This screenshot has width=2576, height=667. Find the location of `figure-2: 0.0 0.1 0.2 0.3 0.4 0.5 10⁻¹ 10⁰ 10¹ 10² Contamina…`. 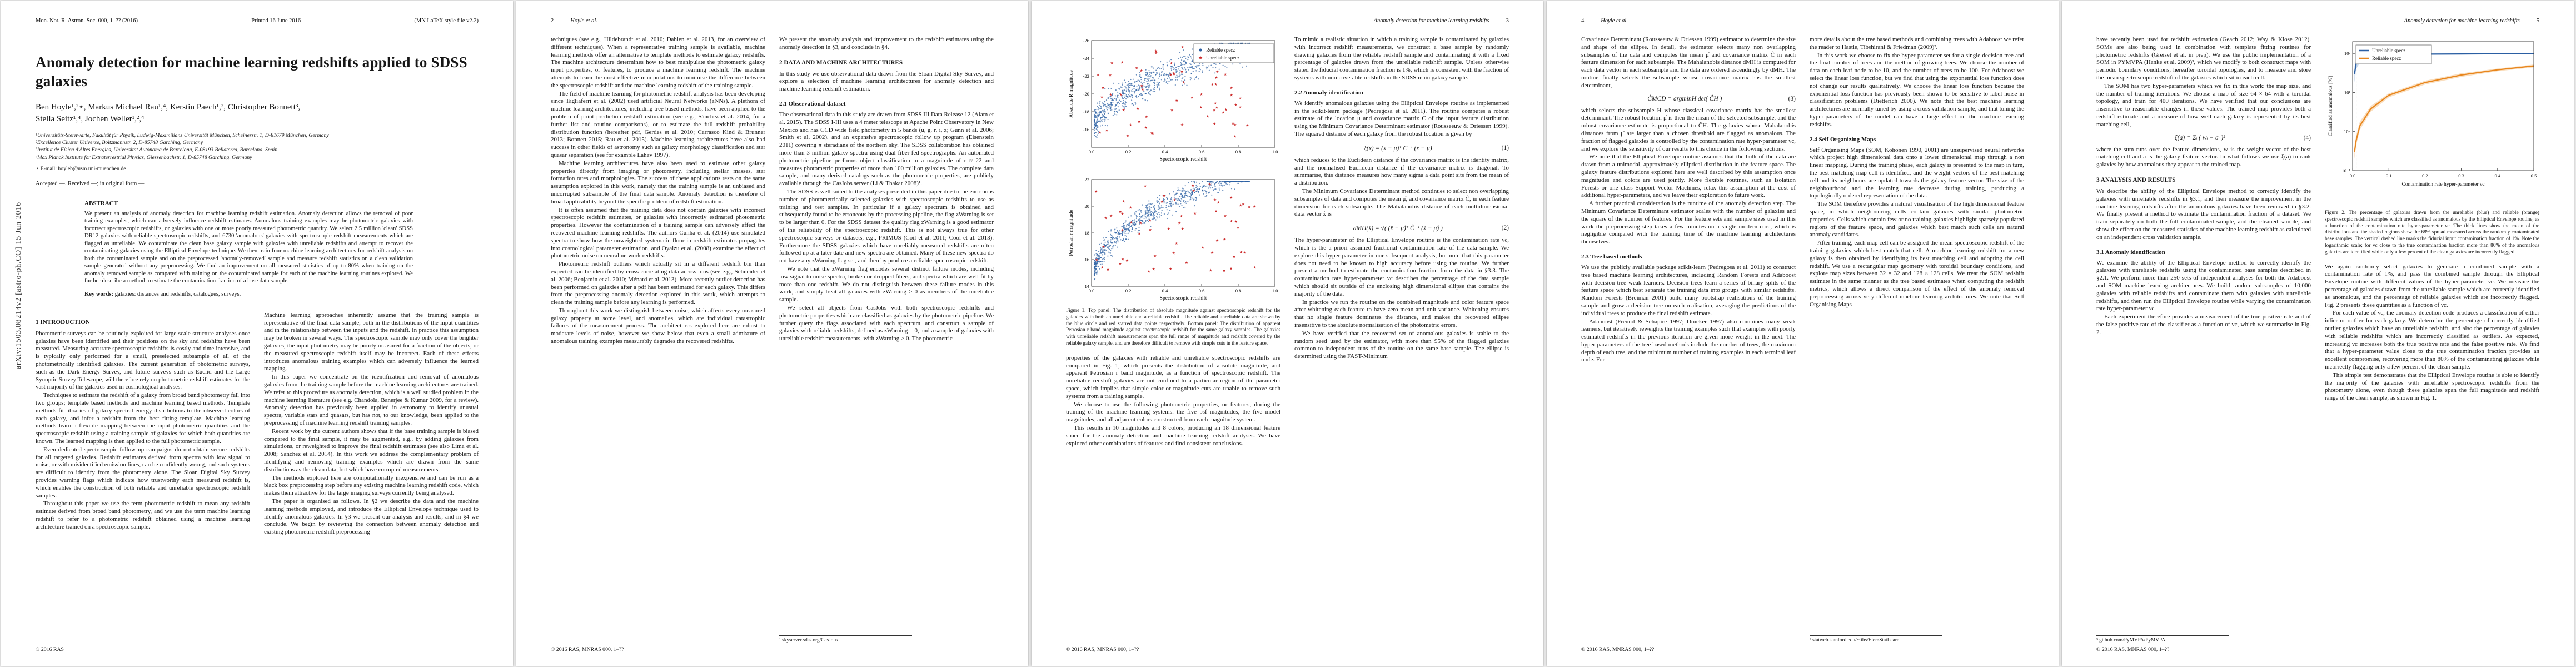

figure-2: 0.0 0.1 0.2 0.3 0.4 0.5 10⁻¹ 10⁰ 10¹ 10² Contamina… is located at coordinates (2432, 121).